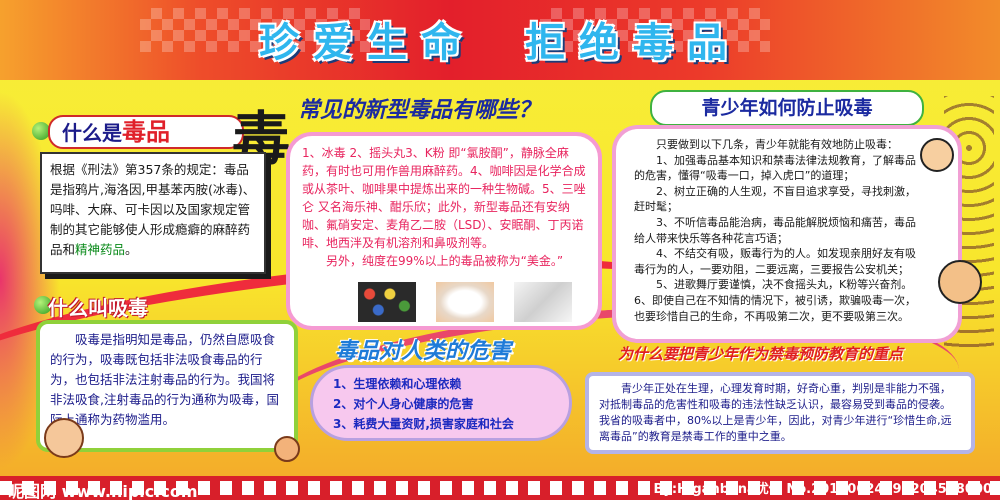  Describe the element at coordinates (92, 133) in the screenshot. I see `definition-header-pre: 什么是` at that location.